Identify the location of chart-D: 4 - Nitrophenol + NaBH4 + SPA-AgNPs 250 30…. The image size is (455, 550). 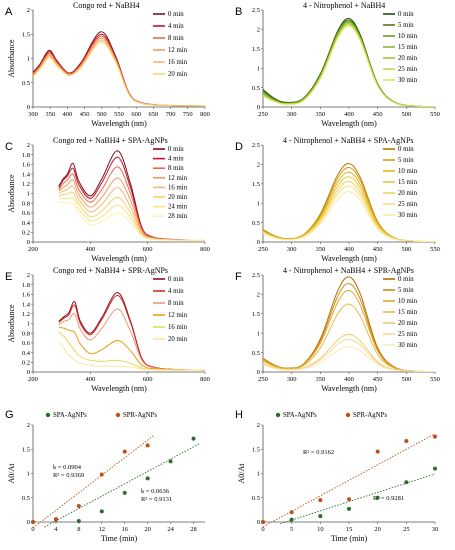
(346, 199).